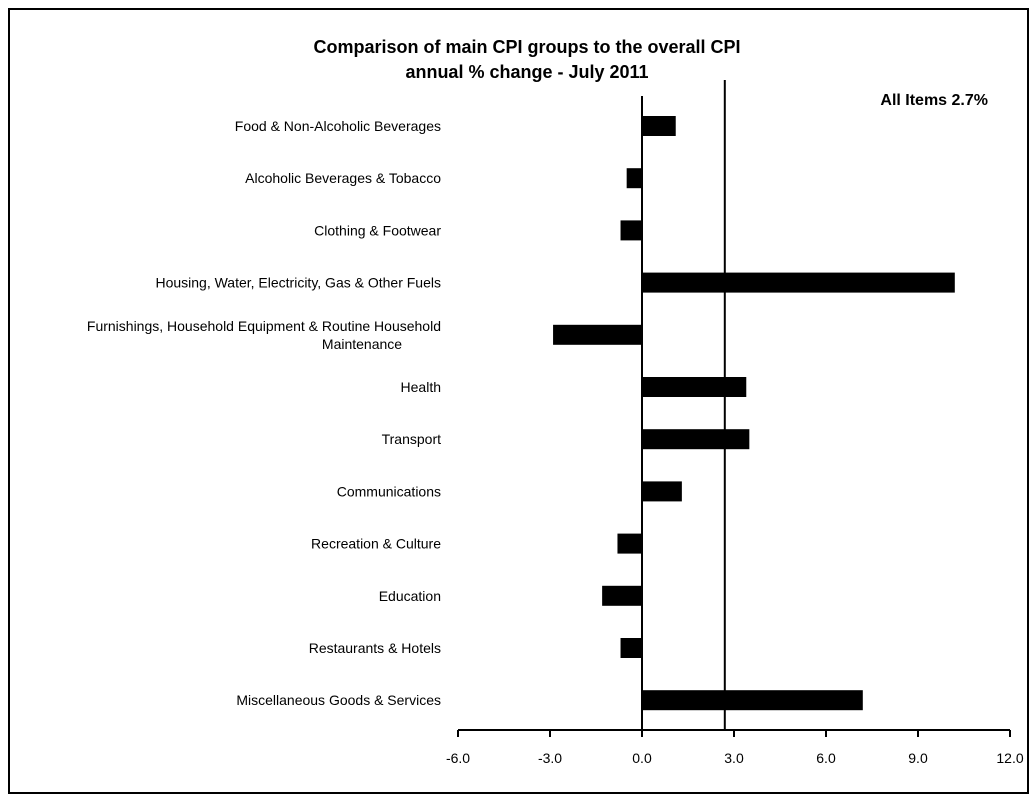 The height and width of the screenshot is (796, 1033). I want to click on chart-subtitle: annual % change - July 2011, so click(526, 72).